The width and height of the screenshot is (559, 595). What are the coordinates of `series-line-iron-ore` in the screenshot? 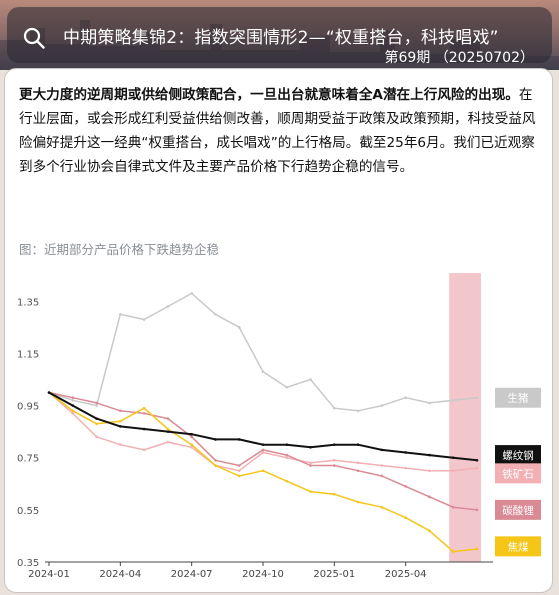 It's located at (263, 431).